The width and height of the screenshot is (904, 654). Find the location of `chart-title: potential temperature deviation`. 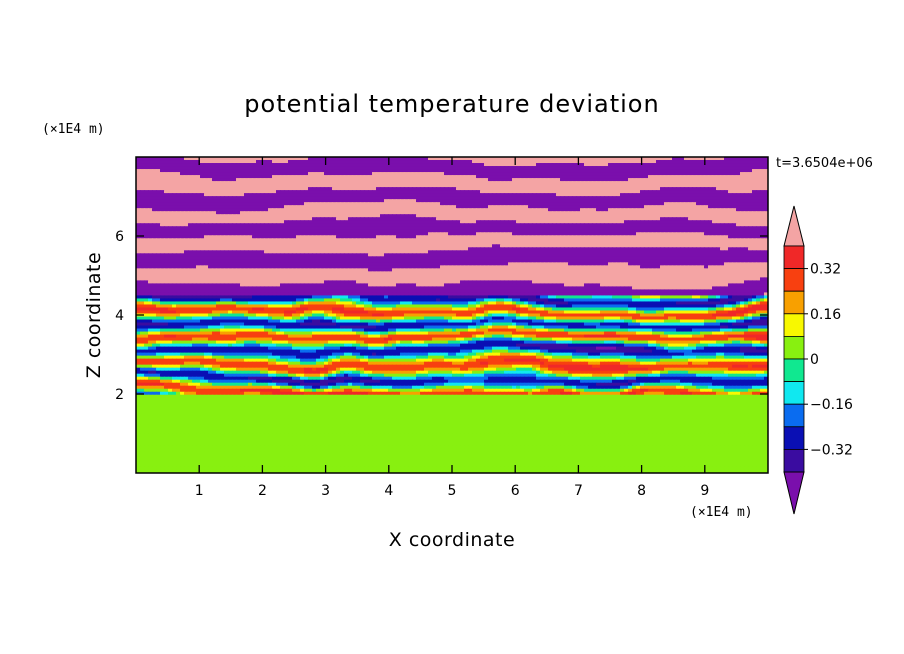

chart-title: potential temperature deviation is located at coordinates (451, 104).